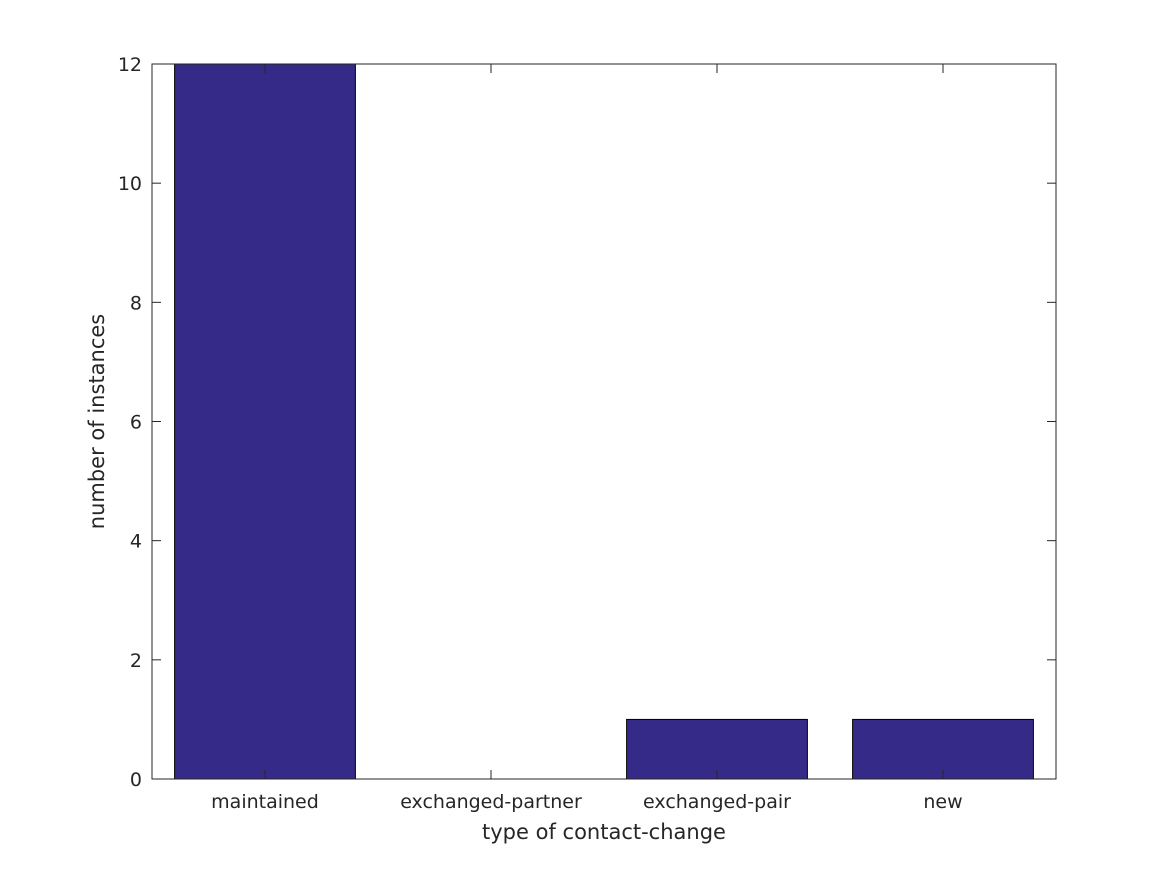  What do you see at coordinates (604, 832) in the screenshot?
I see `x-axis-label: type of contact-change` at bounding box center [604, 832].